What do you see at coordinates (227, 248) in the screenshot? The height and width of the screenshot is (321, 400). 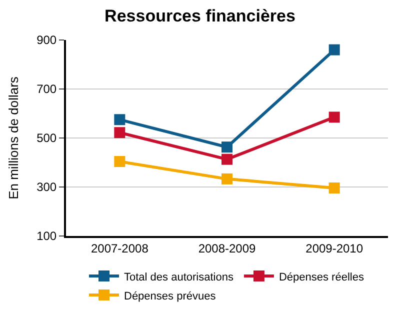 I see `x-tick-label: 2008-2009` at bounding box center [227, 248].